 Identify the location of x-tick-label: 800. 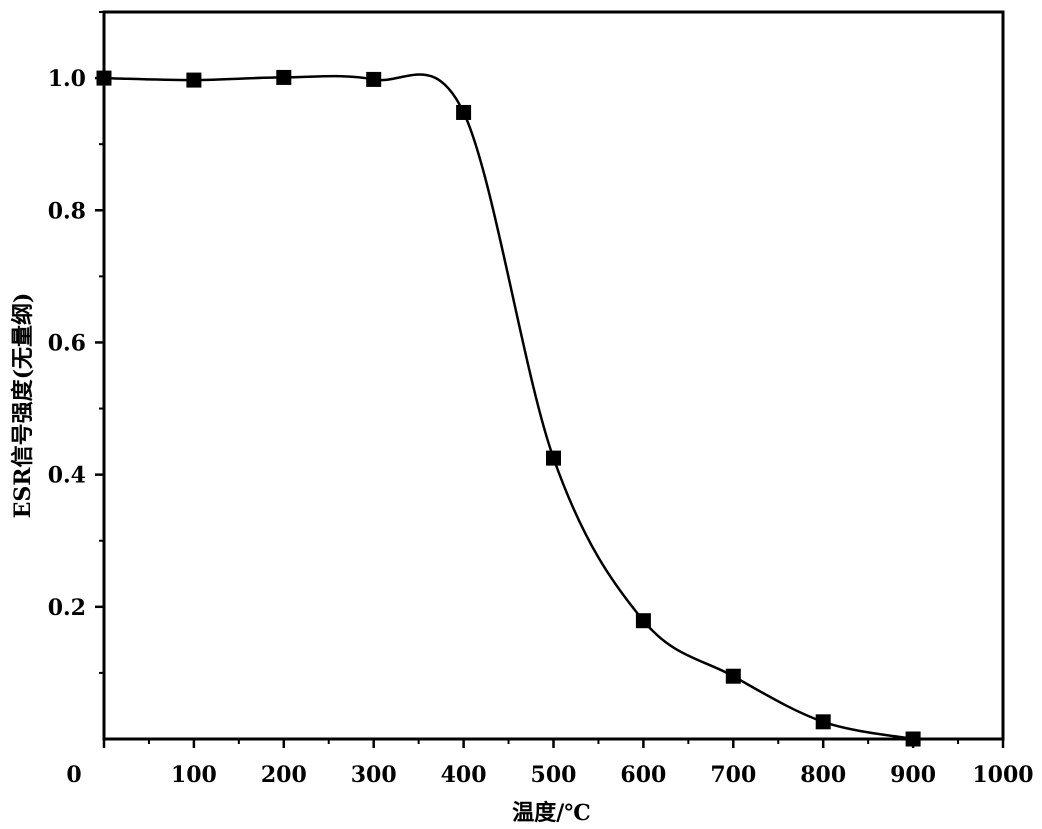
(823, 775).